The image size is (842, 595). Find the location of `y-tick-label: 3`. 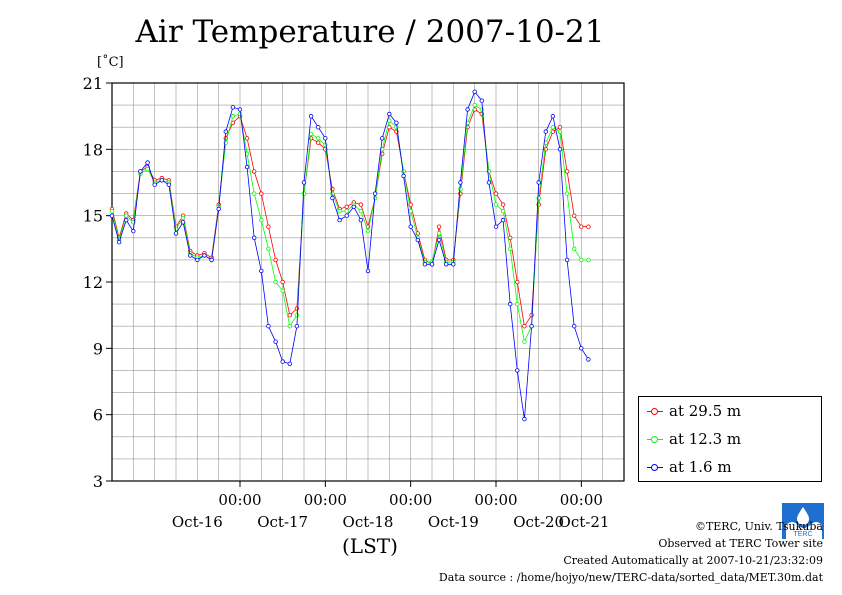

y-tick-label: 3 is located at coordinates (98, 481).